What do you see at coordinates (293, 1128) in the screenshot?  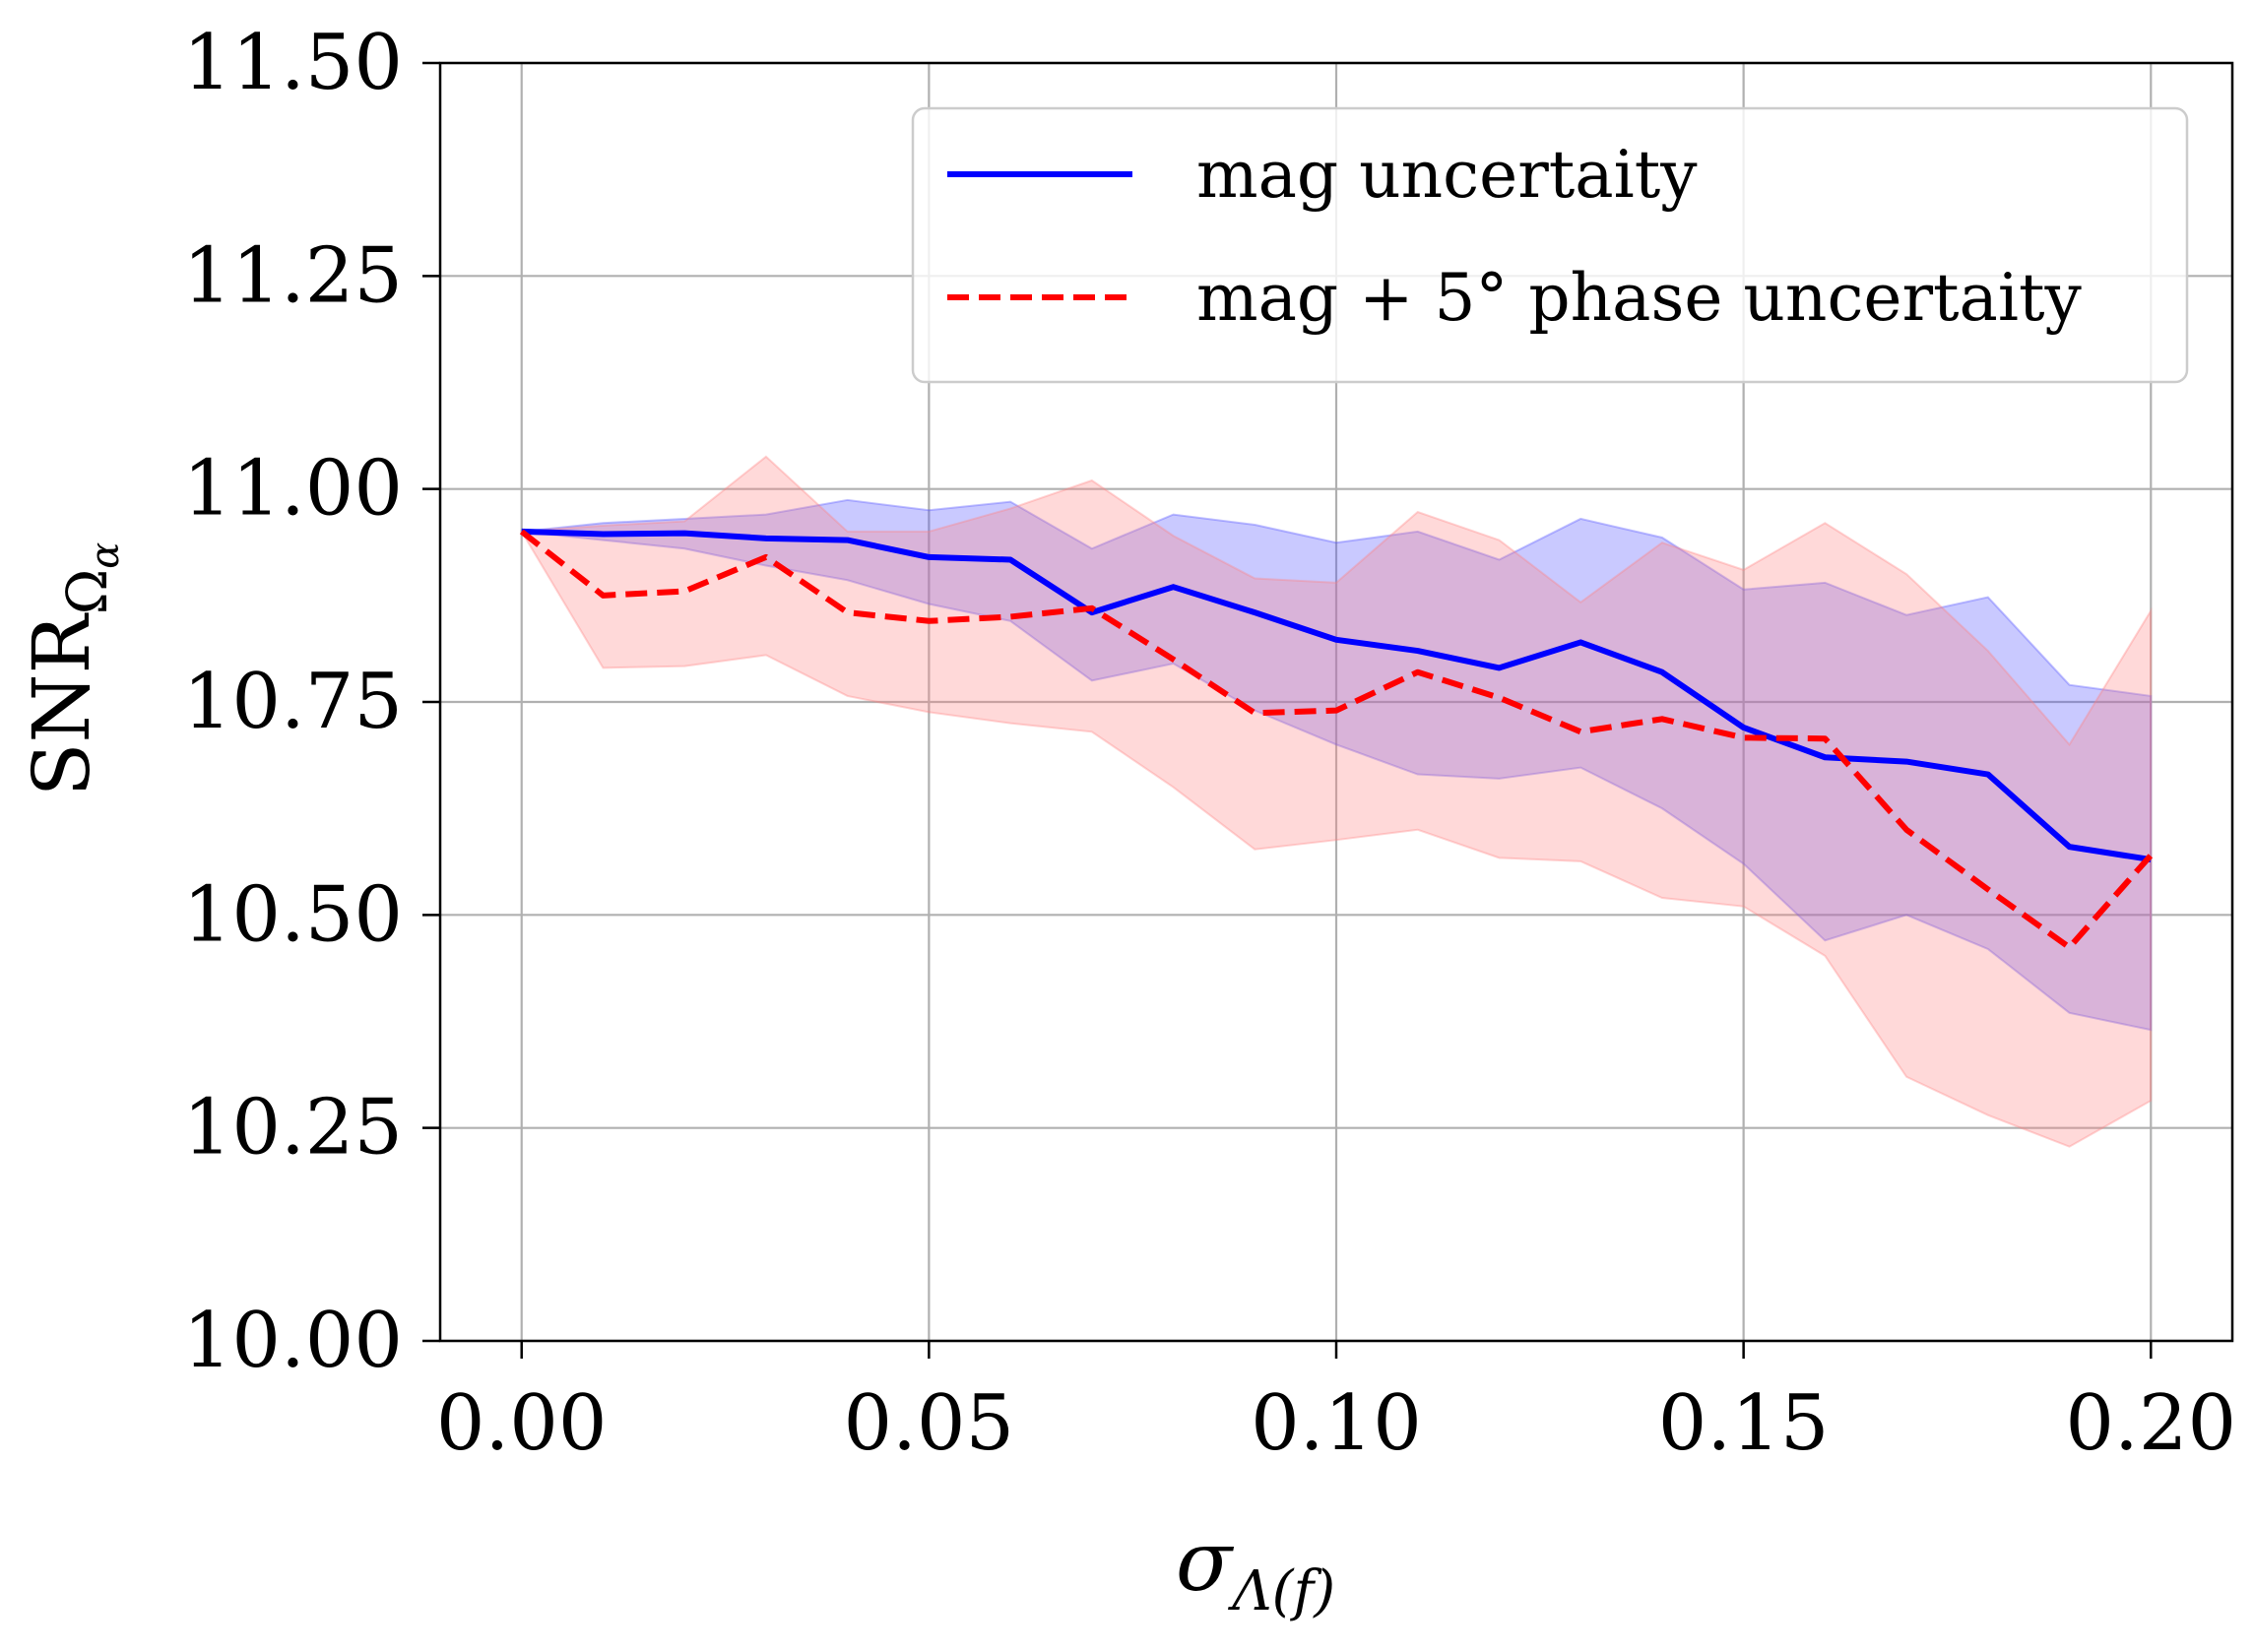 I see `y-tick-label: 10.25` at bounding box center [293, 1128].